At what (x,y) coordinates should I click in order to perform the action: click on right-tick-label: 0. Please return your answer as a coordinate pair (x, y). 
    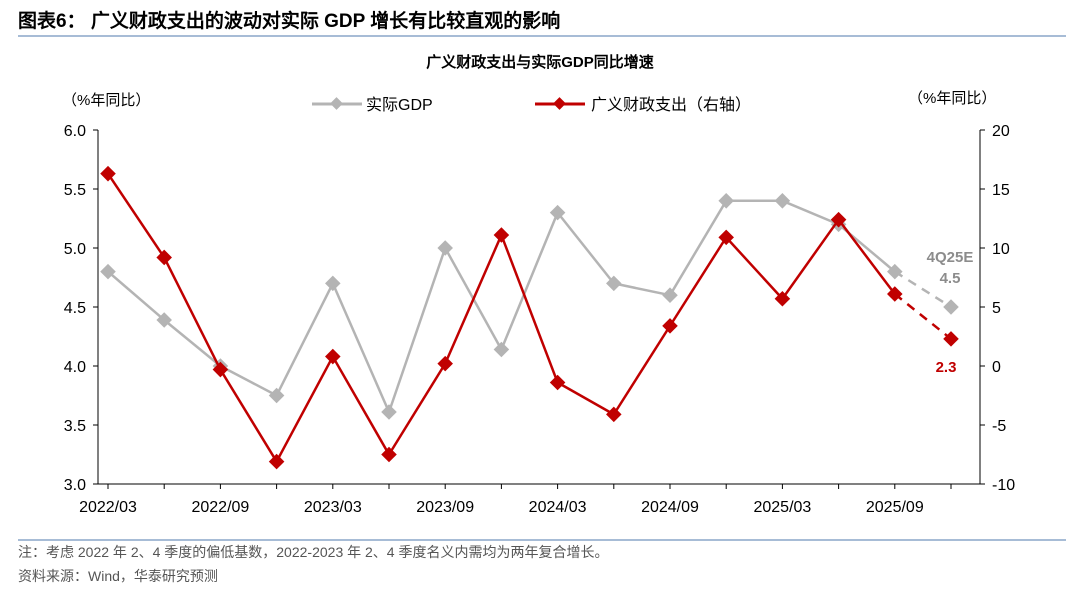
    Looking at the image, I should click on (996, 367).